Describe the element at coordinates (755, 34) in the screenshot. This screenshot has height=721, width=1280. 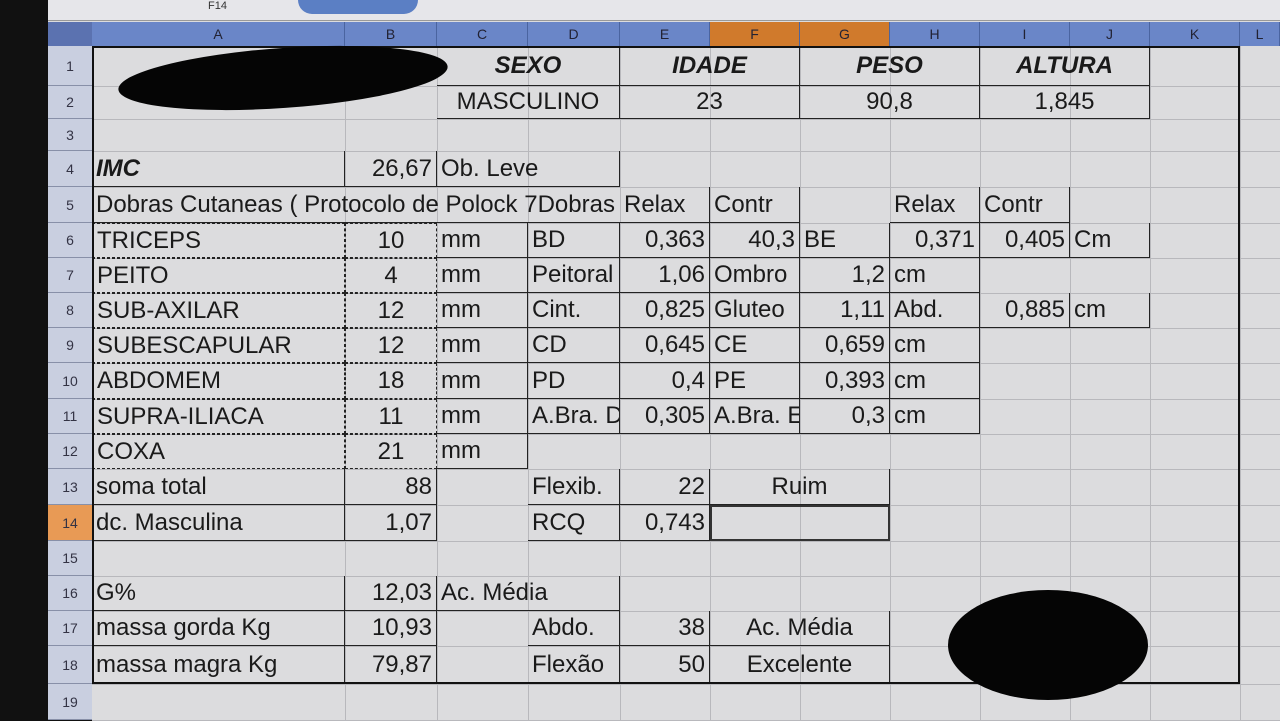
I see `column-header-F: F` at that location.